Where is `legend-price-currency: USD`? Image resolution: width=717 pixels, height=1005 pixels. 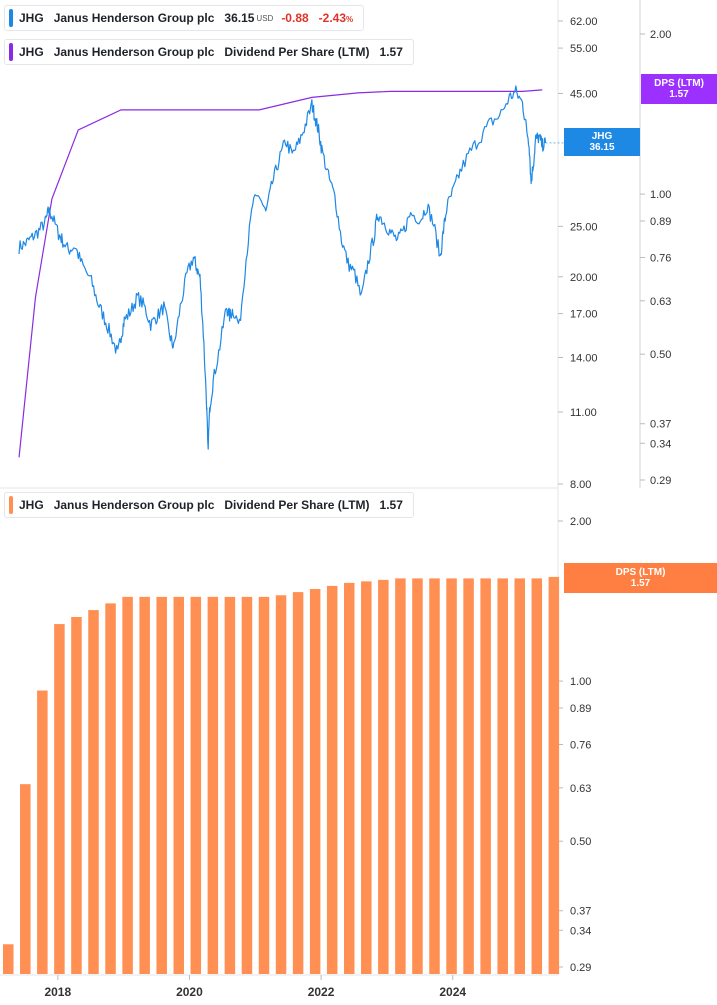 legend-price-currency: USD is located at coordinates (265, 18).